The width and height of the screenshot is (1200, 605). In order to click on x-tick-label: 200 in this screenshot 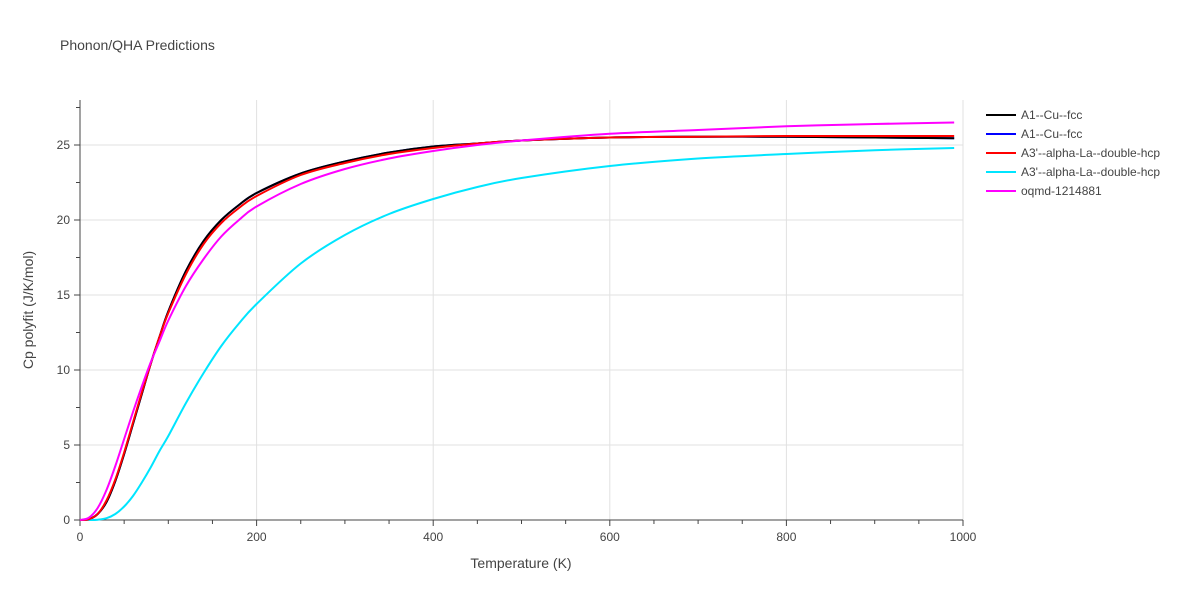, I will do `click(257, 537)`.